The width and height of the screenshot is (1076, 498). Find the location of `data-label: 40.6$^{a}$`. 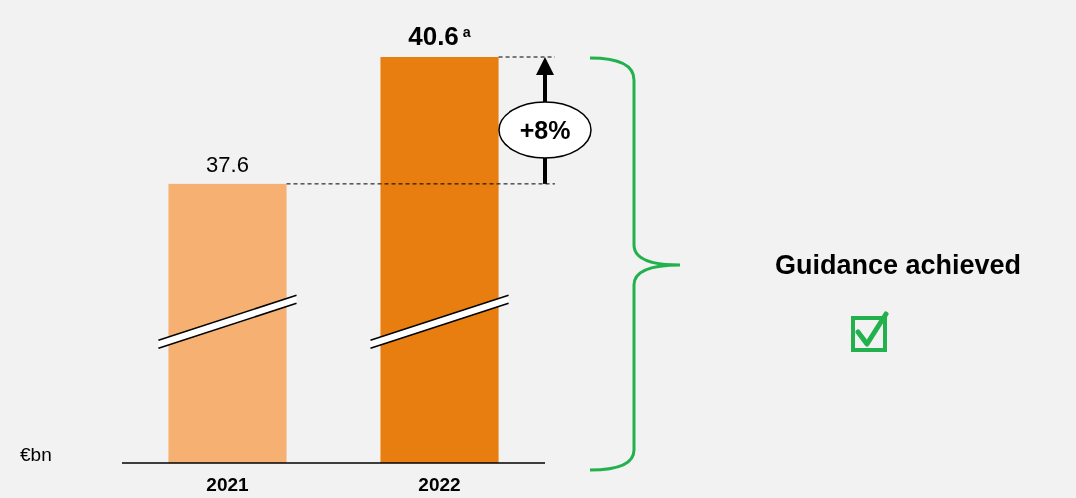

data-label: 40.6$^{a}$ is located at coordinates (440, 36).